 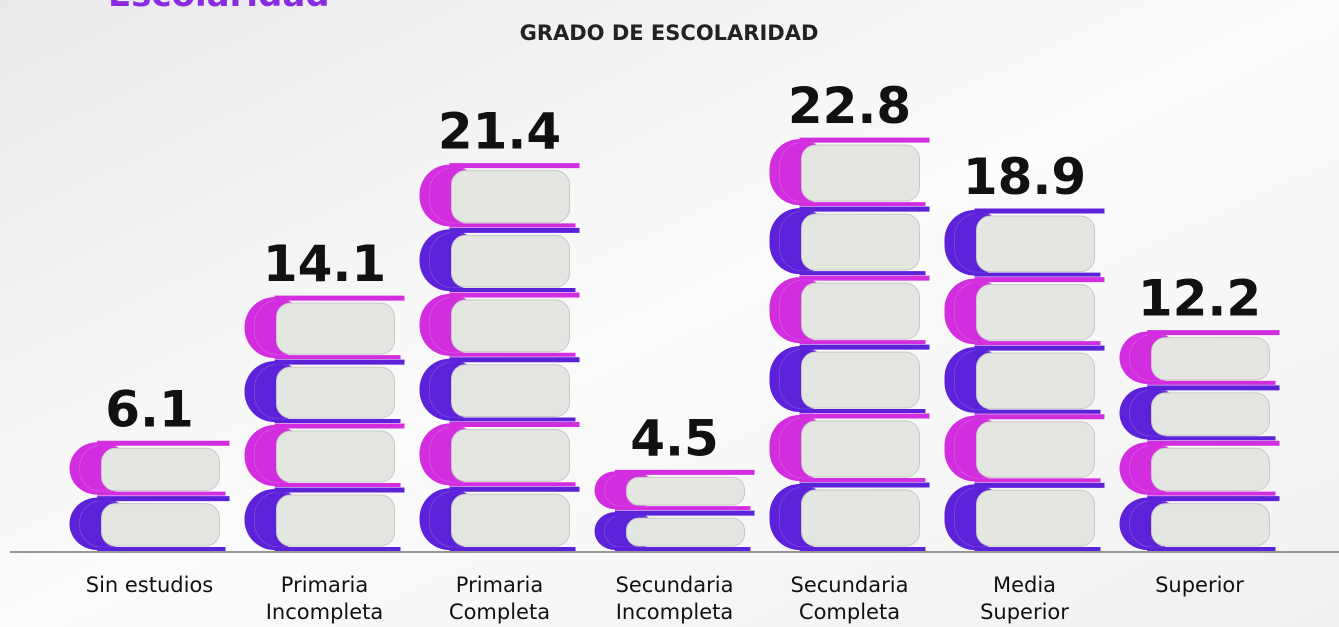 What do you see at coordinates (1199, 299) in the screenshot?
I see `value-label: 12.2` at bounding box center [1199, 299].